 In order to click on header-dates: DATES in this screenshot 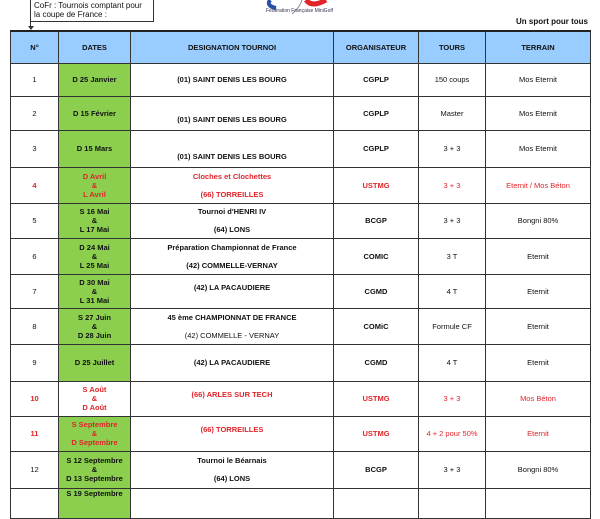, I will do `click(94, 47)`.